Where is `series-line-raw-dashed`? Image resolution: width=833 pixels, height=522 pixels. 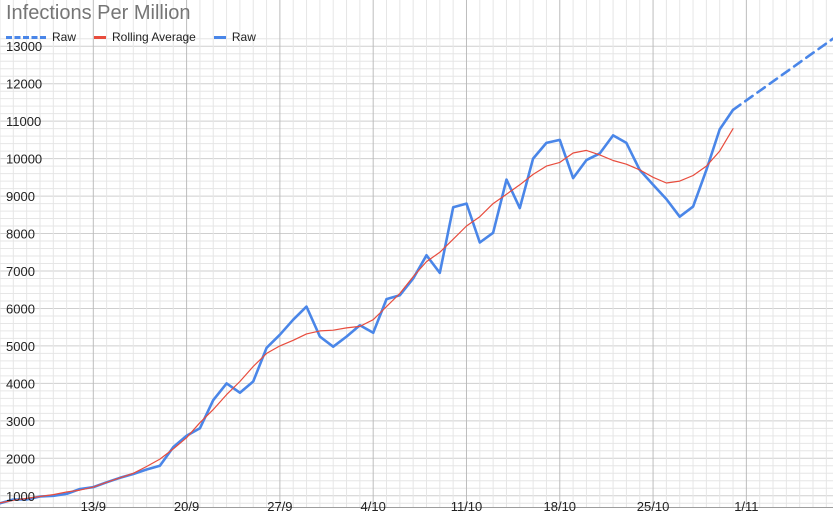
series-line-raw-dashed is located at coordinates (782, 74).